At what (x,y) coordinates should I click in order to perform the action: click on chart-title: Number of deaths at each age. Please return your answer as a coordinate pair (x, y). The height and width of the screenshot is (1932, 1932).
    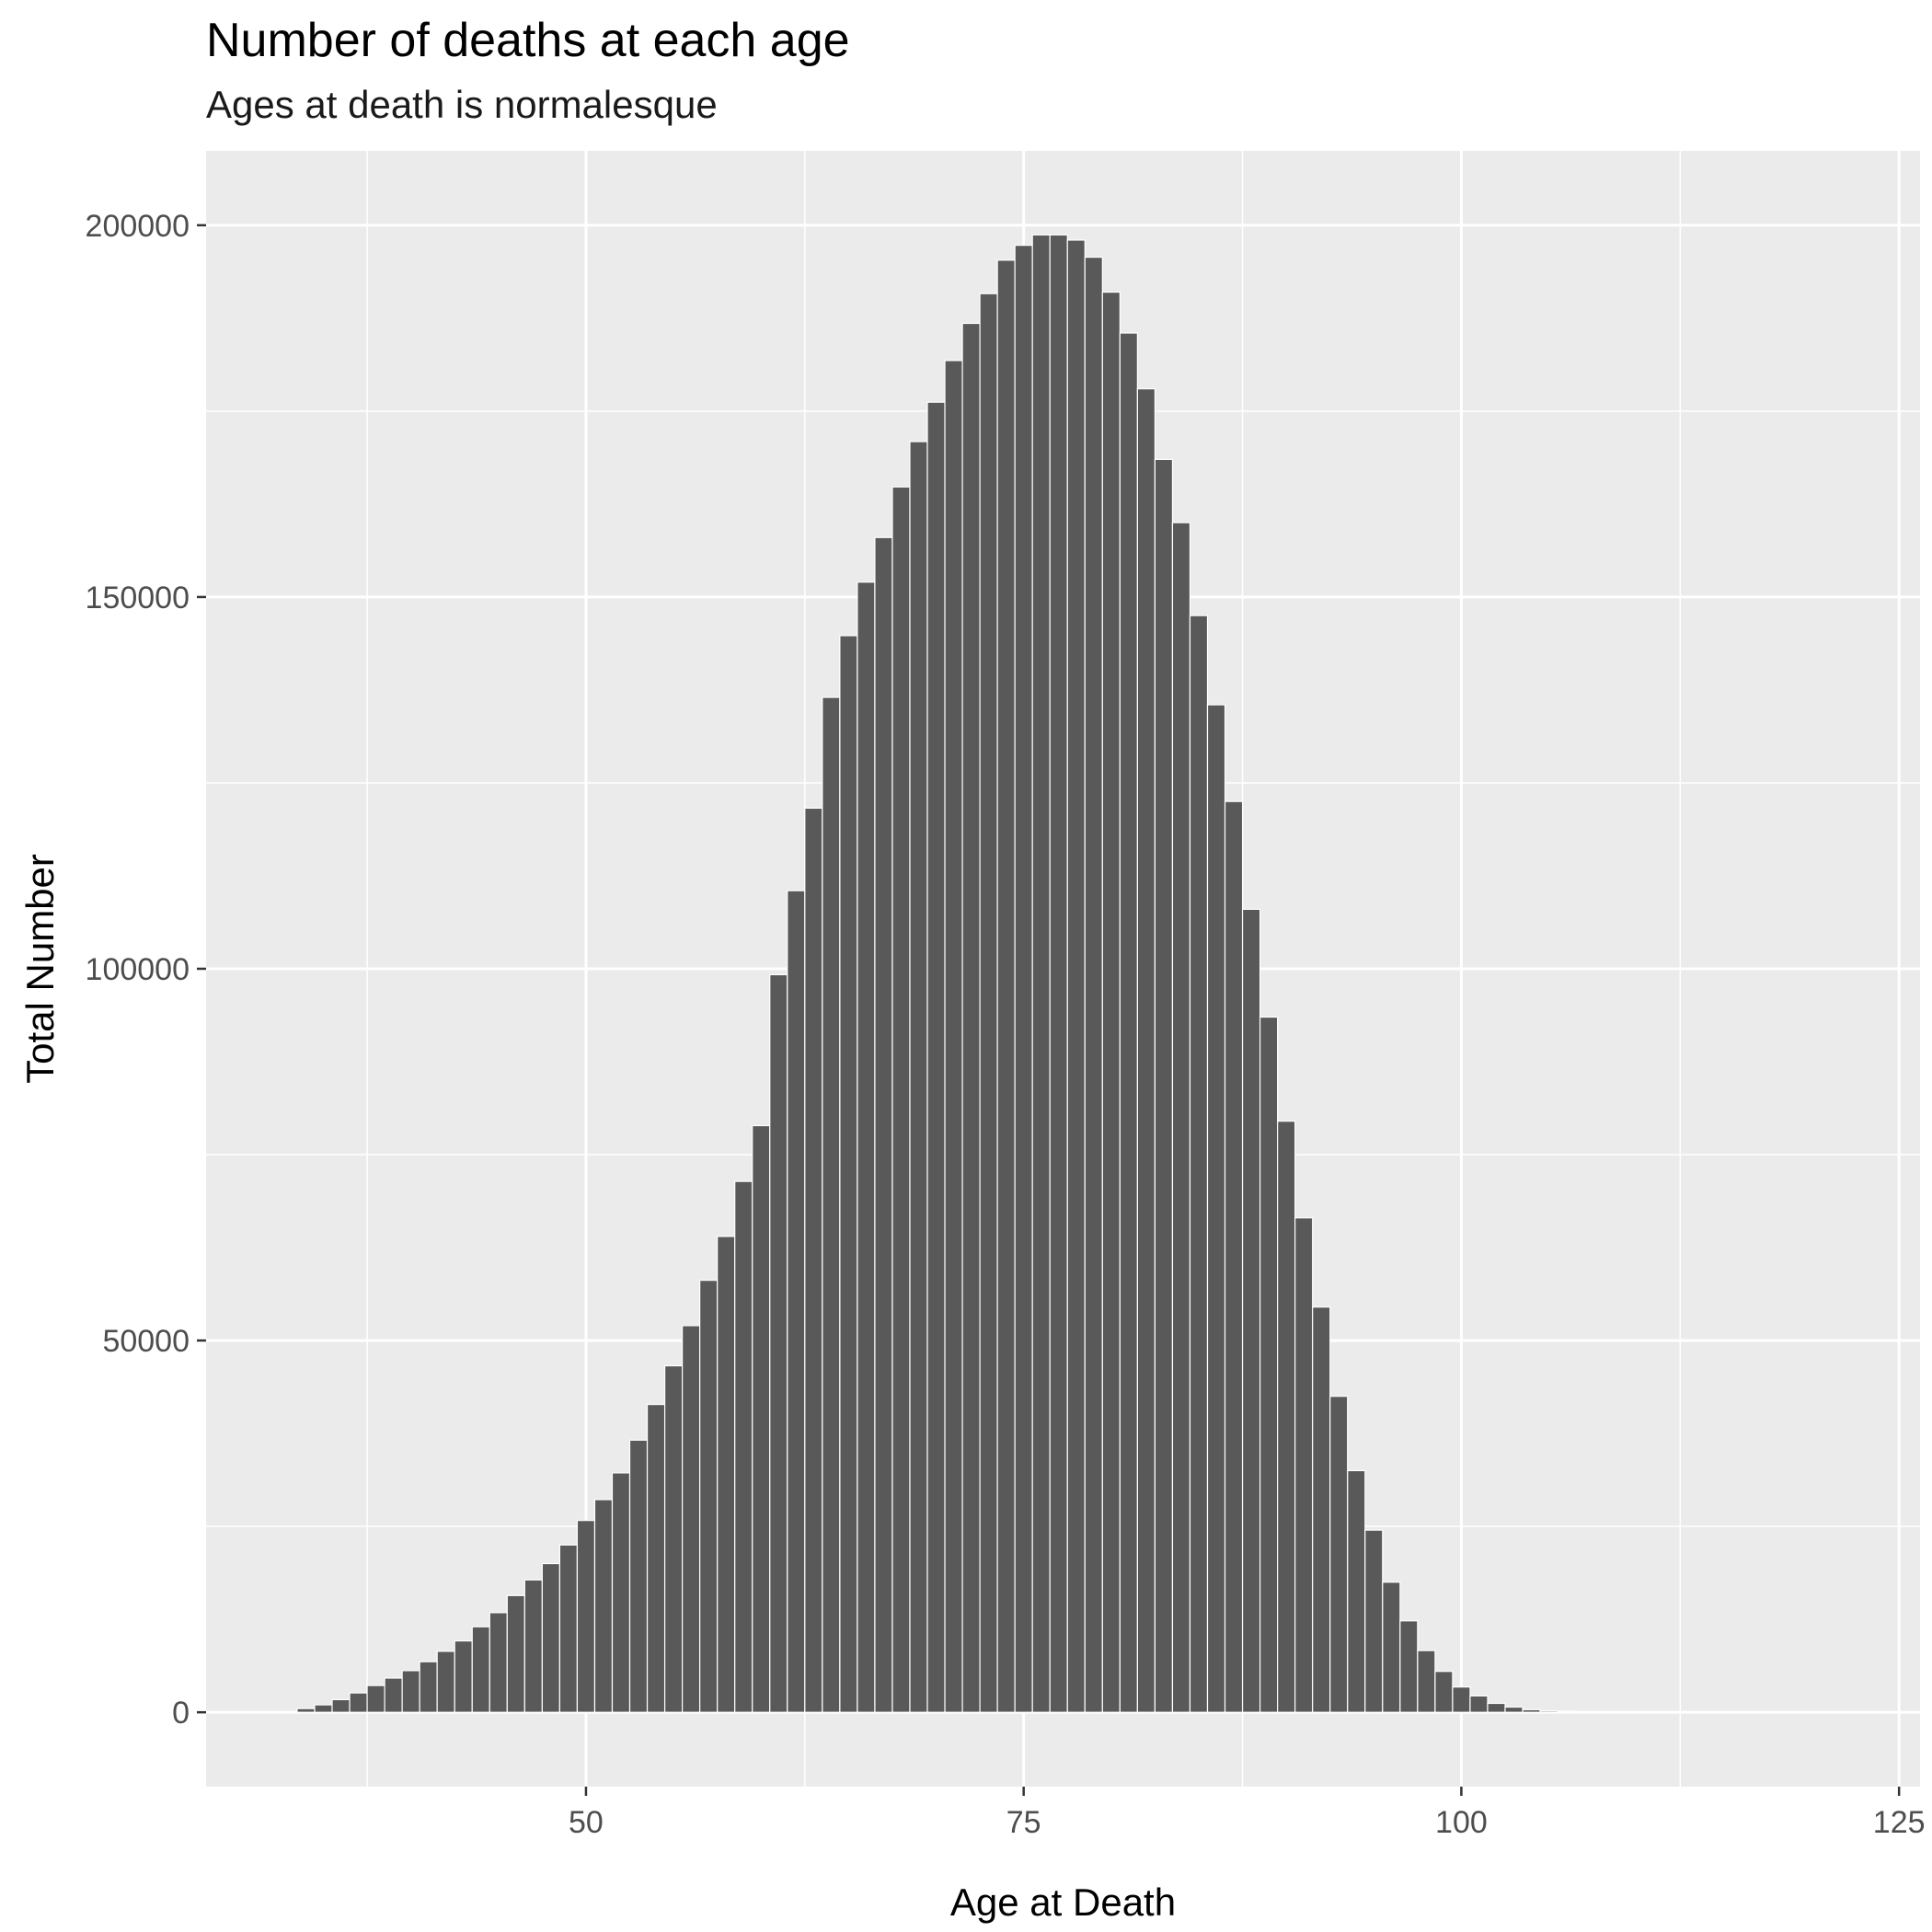
    Looking at the image, I should click on (528, 40).